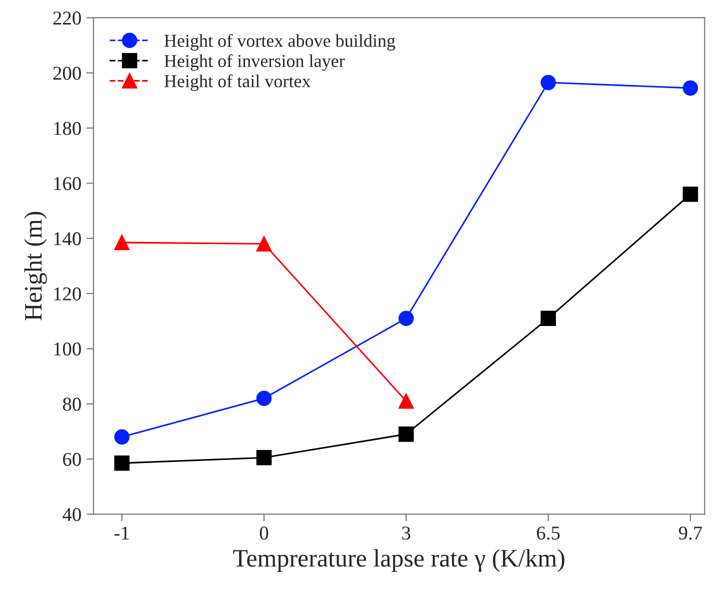 The image size is (719, 591). What do you see at coordinates (121, 533) in the screenshot?
I see `x-tick-label: -1` at bounding box center [121, 533].